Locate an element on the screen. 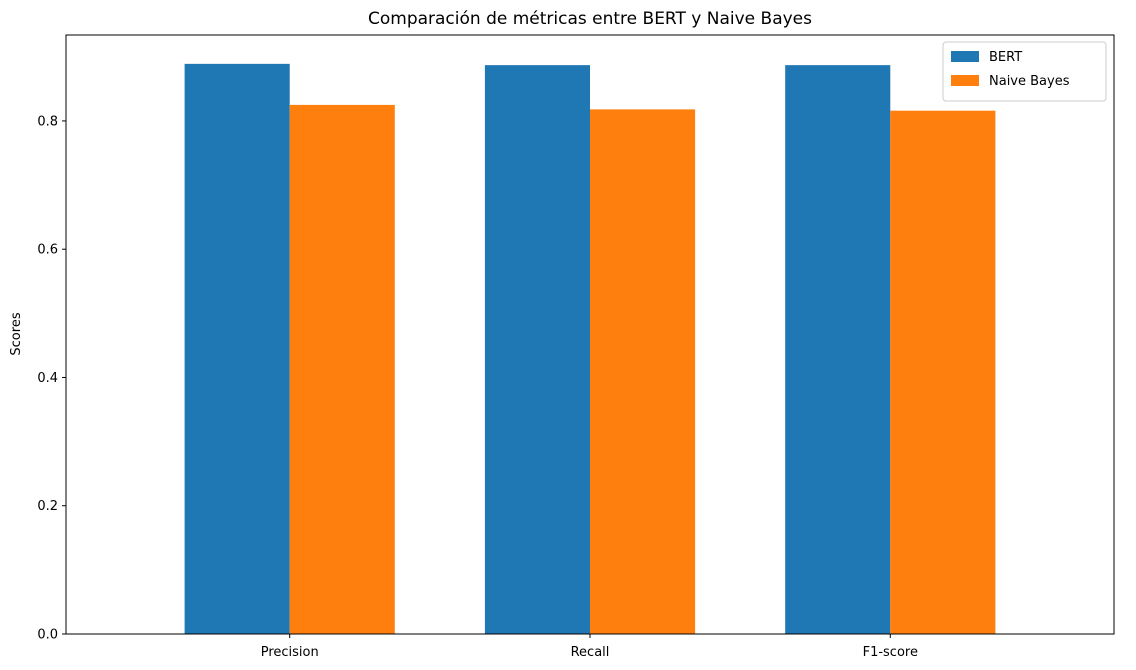 Image resolution: width=1136 pixels, height=670 pixels. y-tick-label: 0.4 is located at coordinates (47, 378).